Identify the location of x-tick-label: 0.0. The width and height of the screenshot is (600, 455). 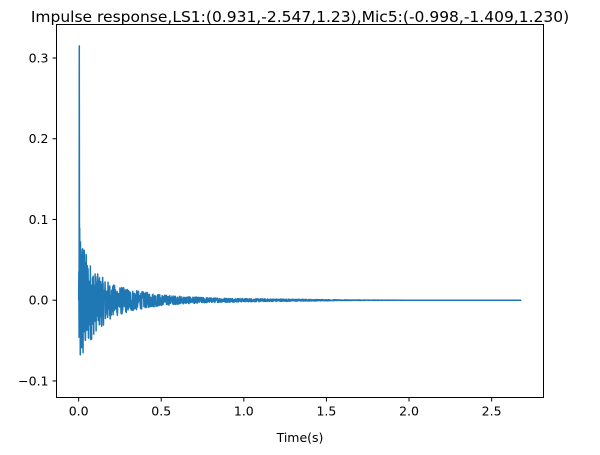
(79, 411).